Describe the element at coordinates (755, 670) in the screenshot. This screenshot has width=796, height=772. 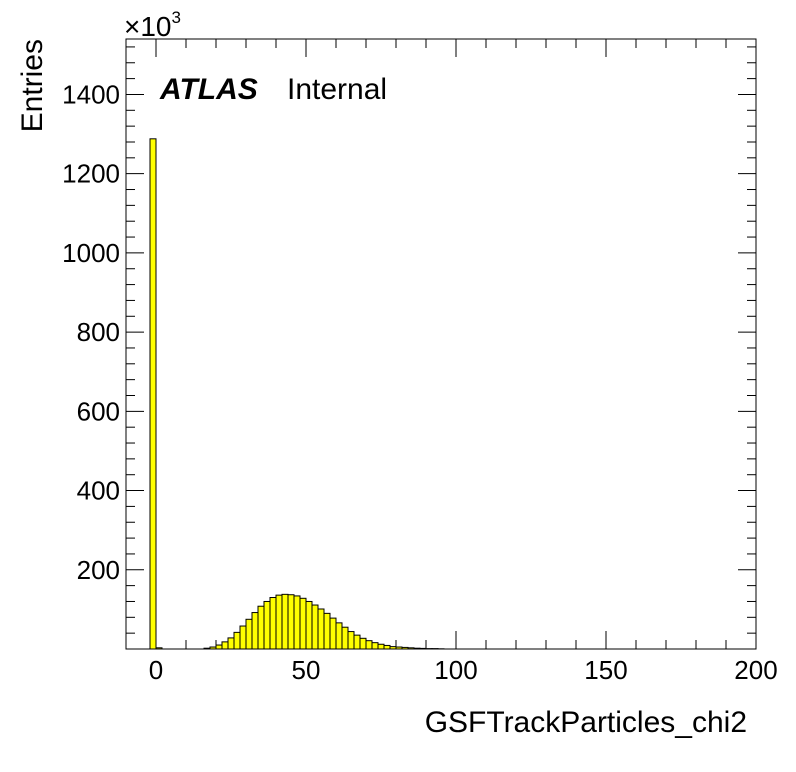
I see `x-tick-label: 200` at that location.